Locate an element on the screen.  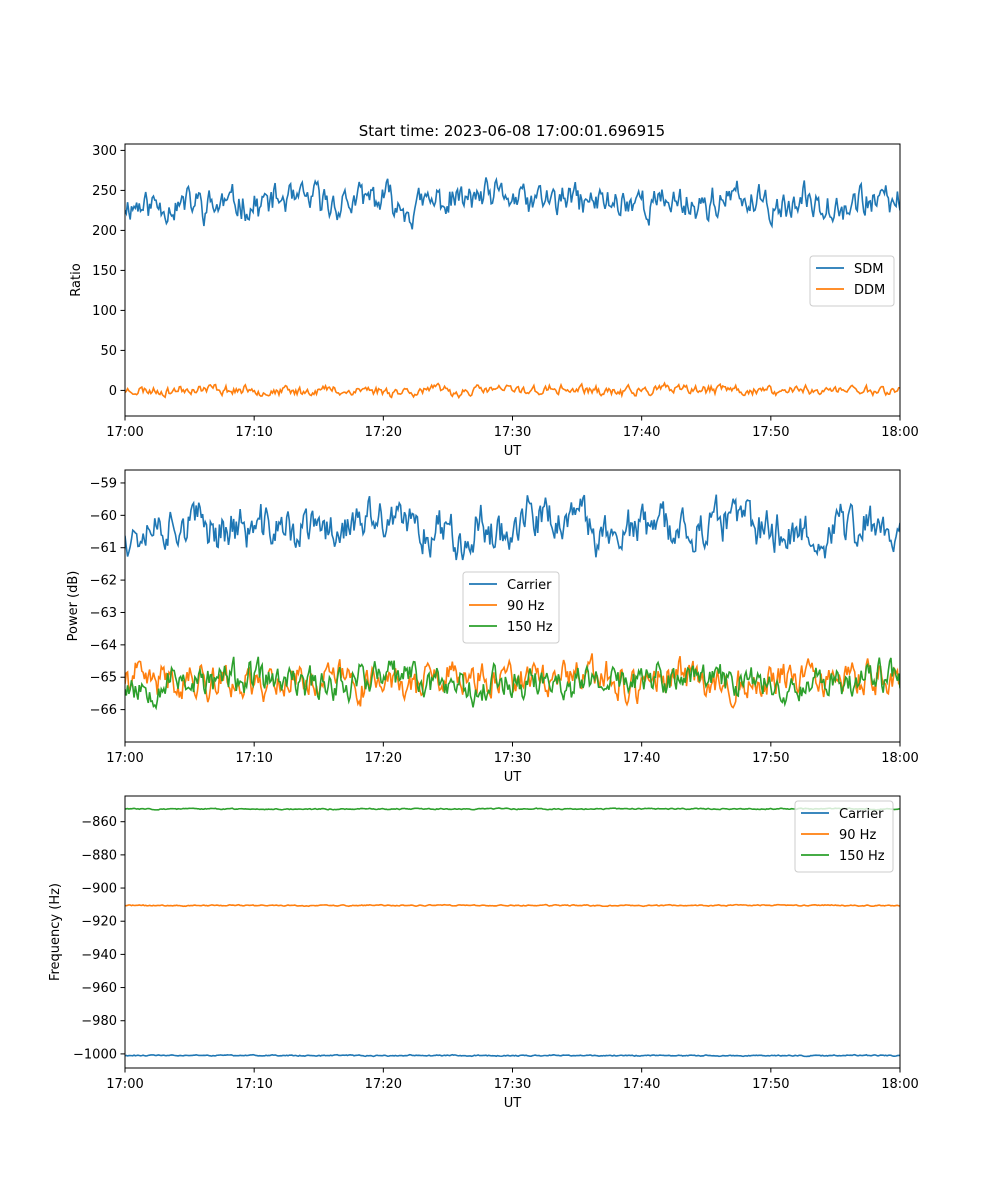
y-tick-label: −940 is located at coordinates (99, 955).